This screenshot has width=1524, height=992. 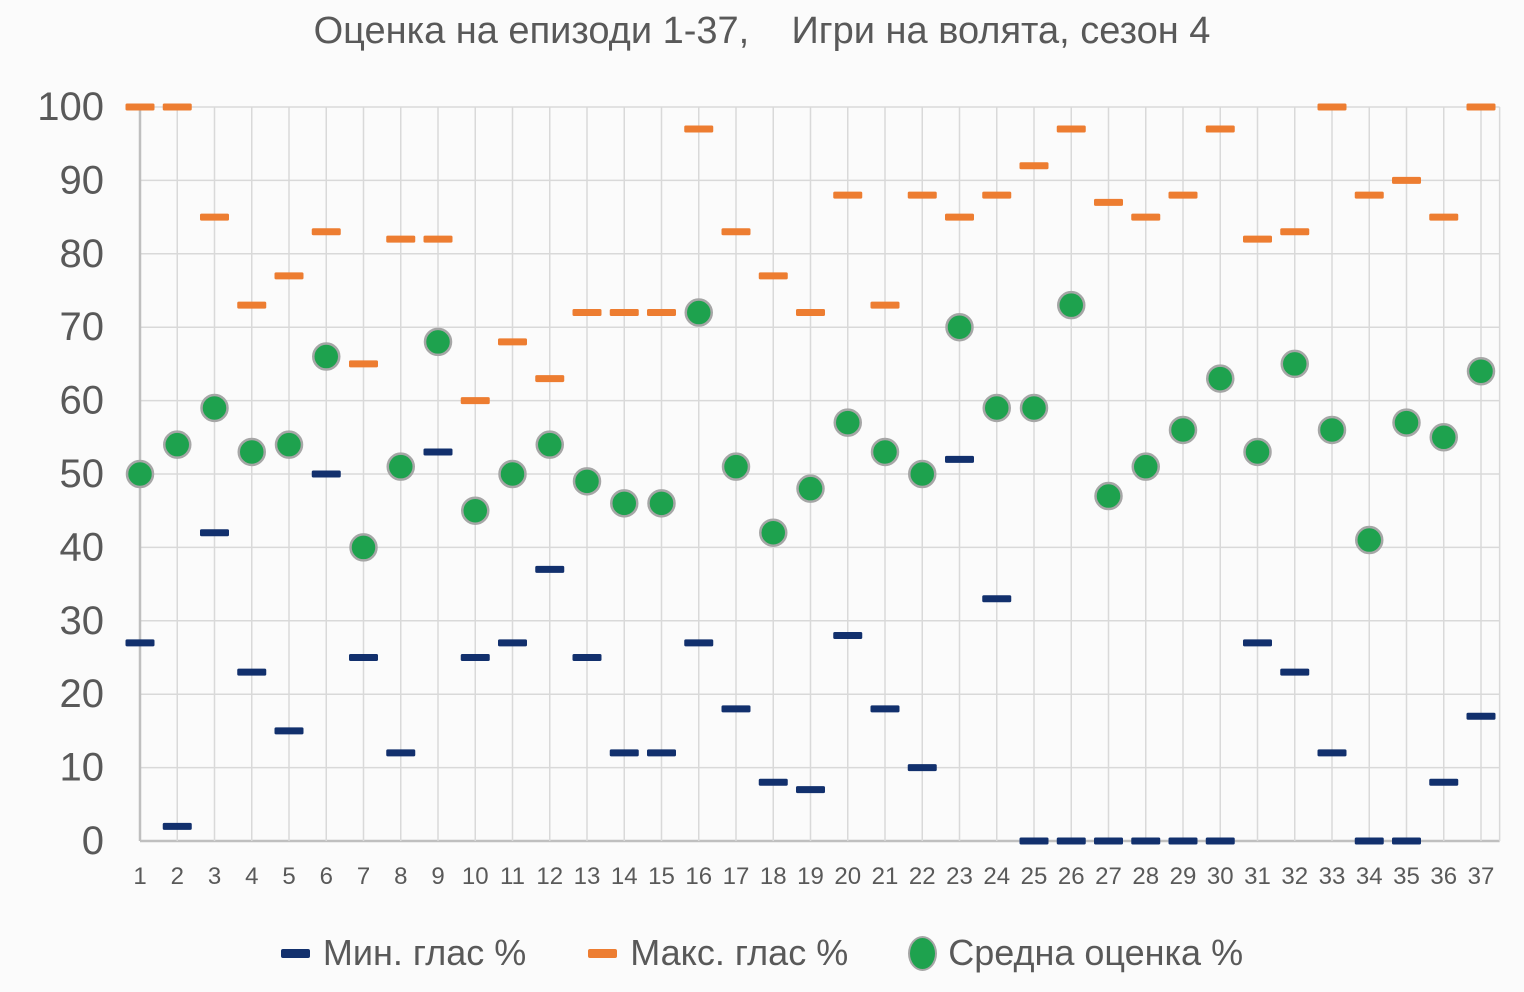 I want to click on x-axis-label: 1, so click(x=139, y=876).